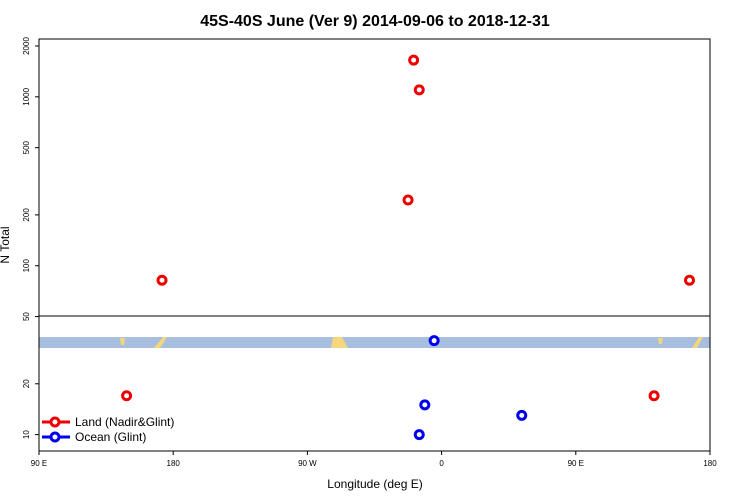  What do you see at coordinates (6, 244) in the screenshot?
I see `y-axis-label: N Total` at bounding box center [6, 244].